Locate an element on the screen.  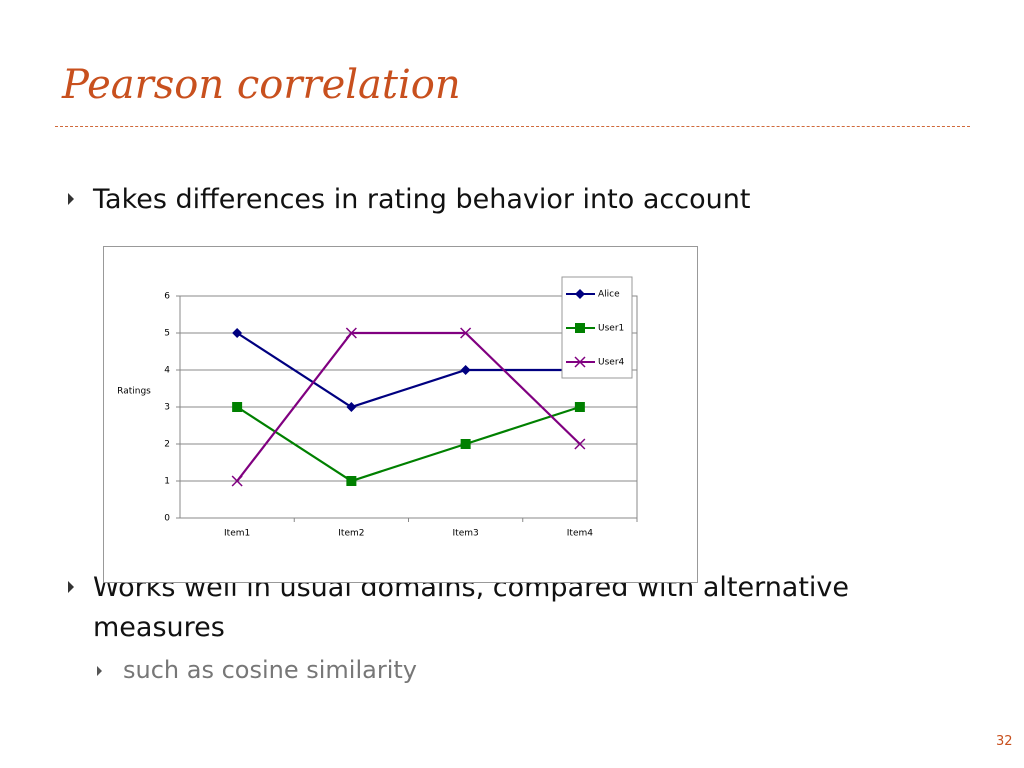
y-axis-label: Ratings is located at coordinates (134, 392).